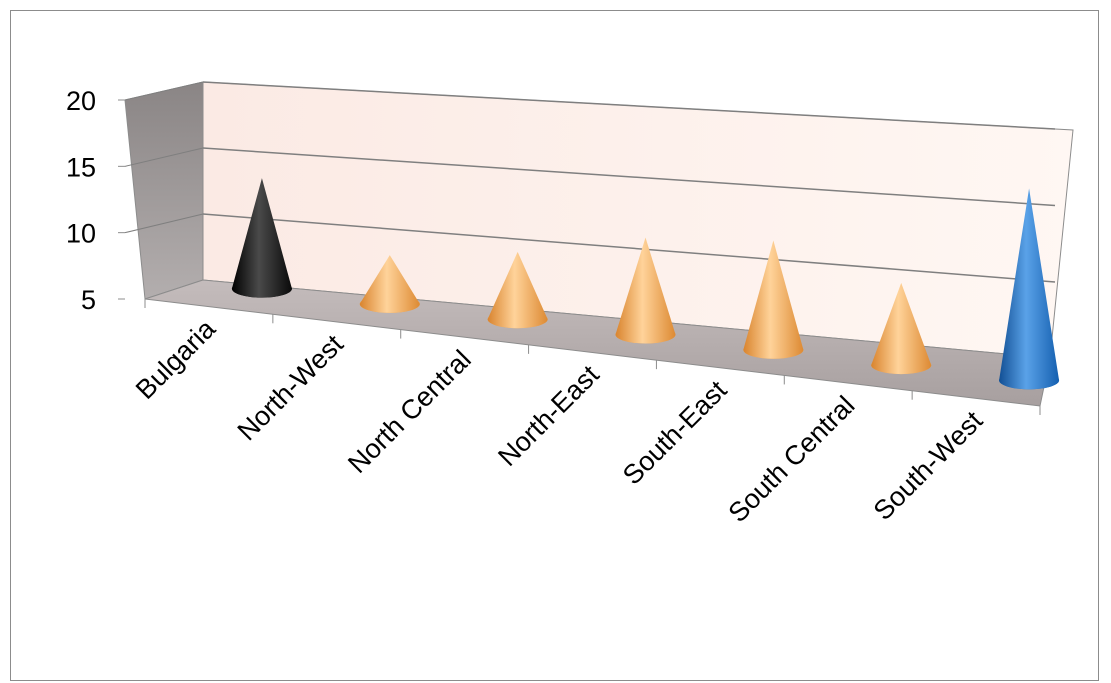  I want to click on x-tick-label: Bulgaria, so click(176, 359).